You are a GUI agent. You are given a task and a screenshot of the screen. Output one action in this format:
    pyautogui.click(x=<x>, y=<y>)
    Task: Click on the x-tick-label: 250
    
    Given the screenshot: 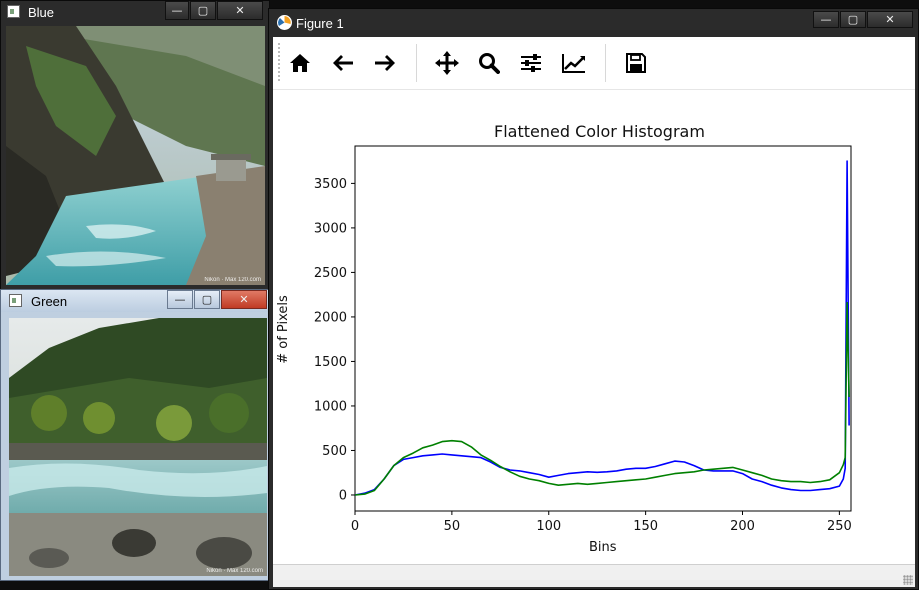 What is the action you would take?
    pyautogui.click(x=839, y=526)
    